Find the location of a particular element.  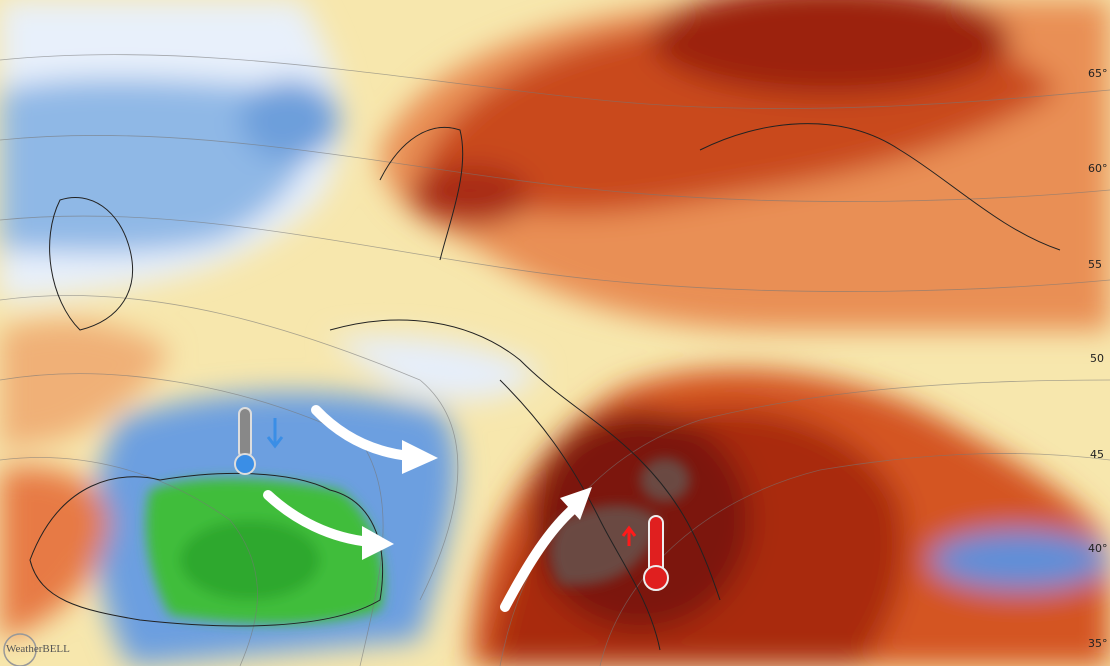

arrow-heads is located at coordinates (477, 500).